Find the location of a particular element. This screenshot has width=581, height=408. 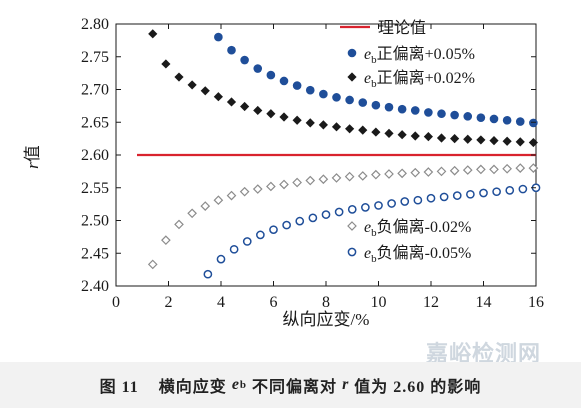

legend-item-3: eb负偏离-0.02% is located at coordinates (409, 228).